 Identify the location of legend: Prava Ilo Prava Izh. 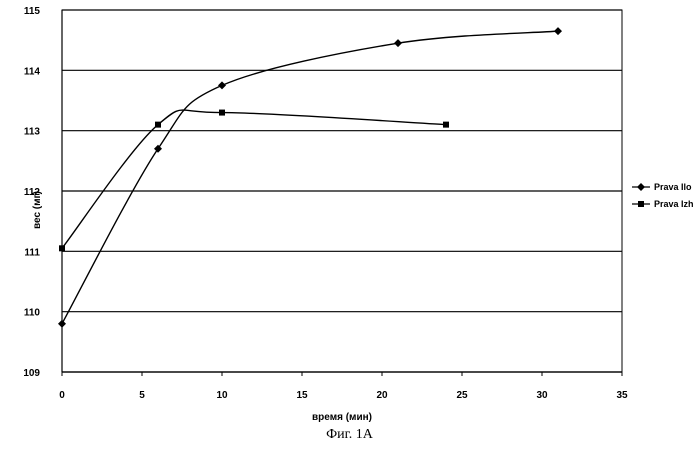
(663, 195).